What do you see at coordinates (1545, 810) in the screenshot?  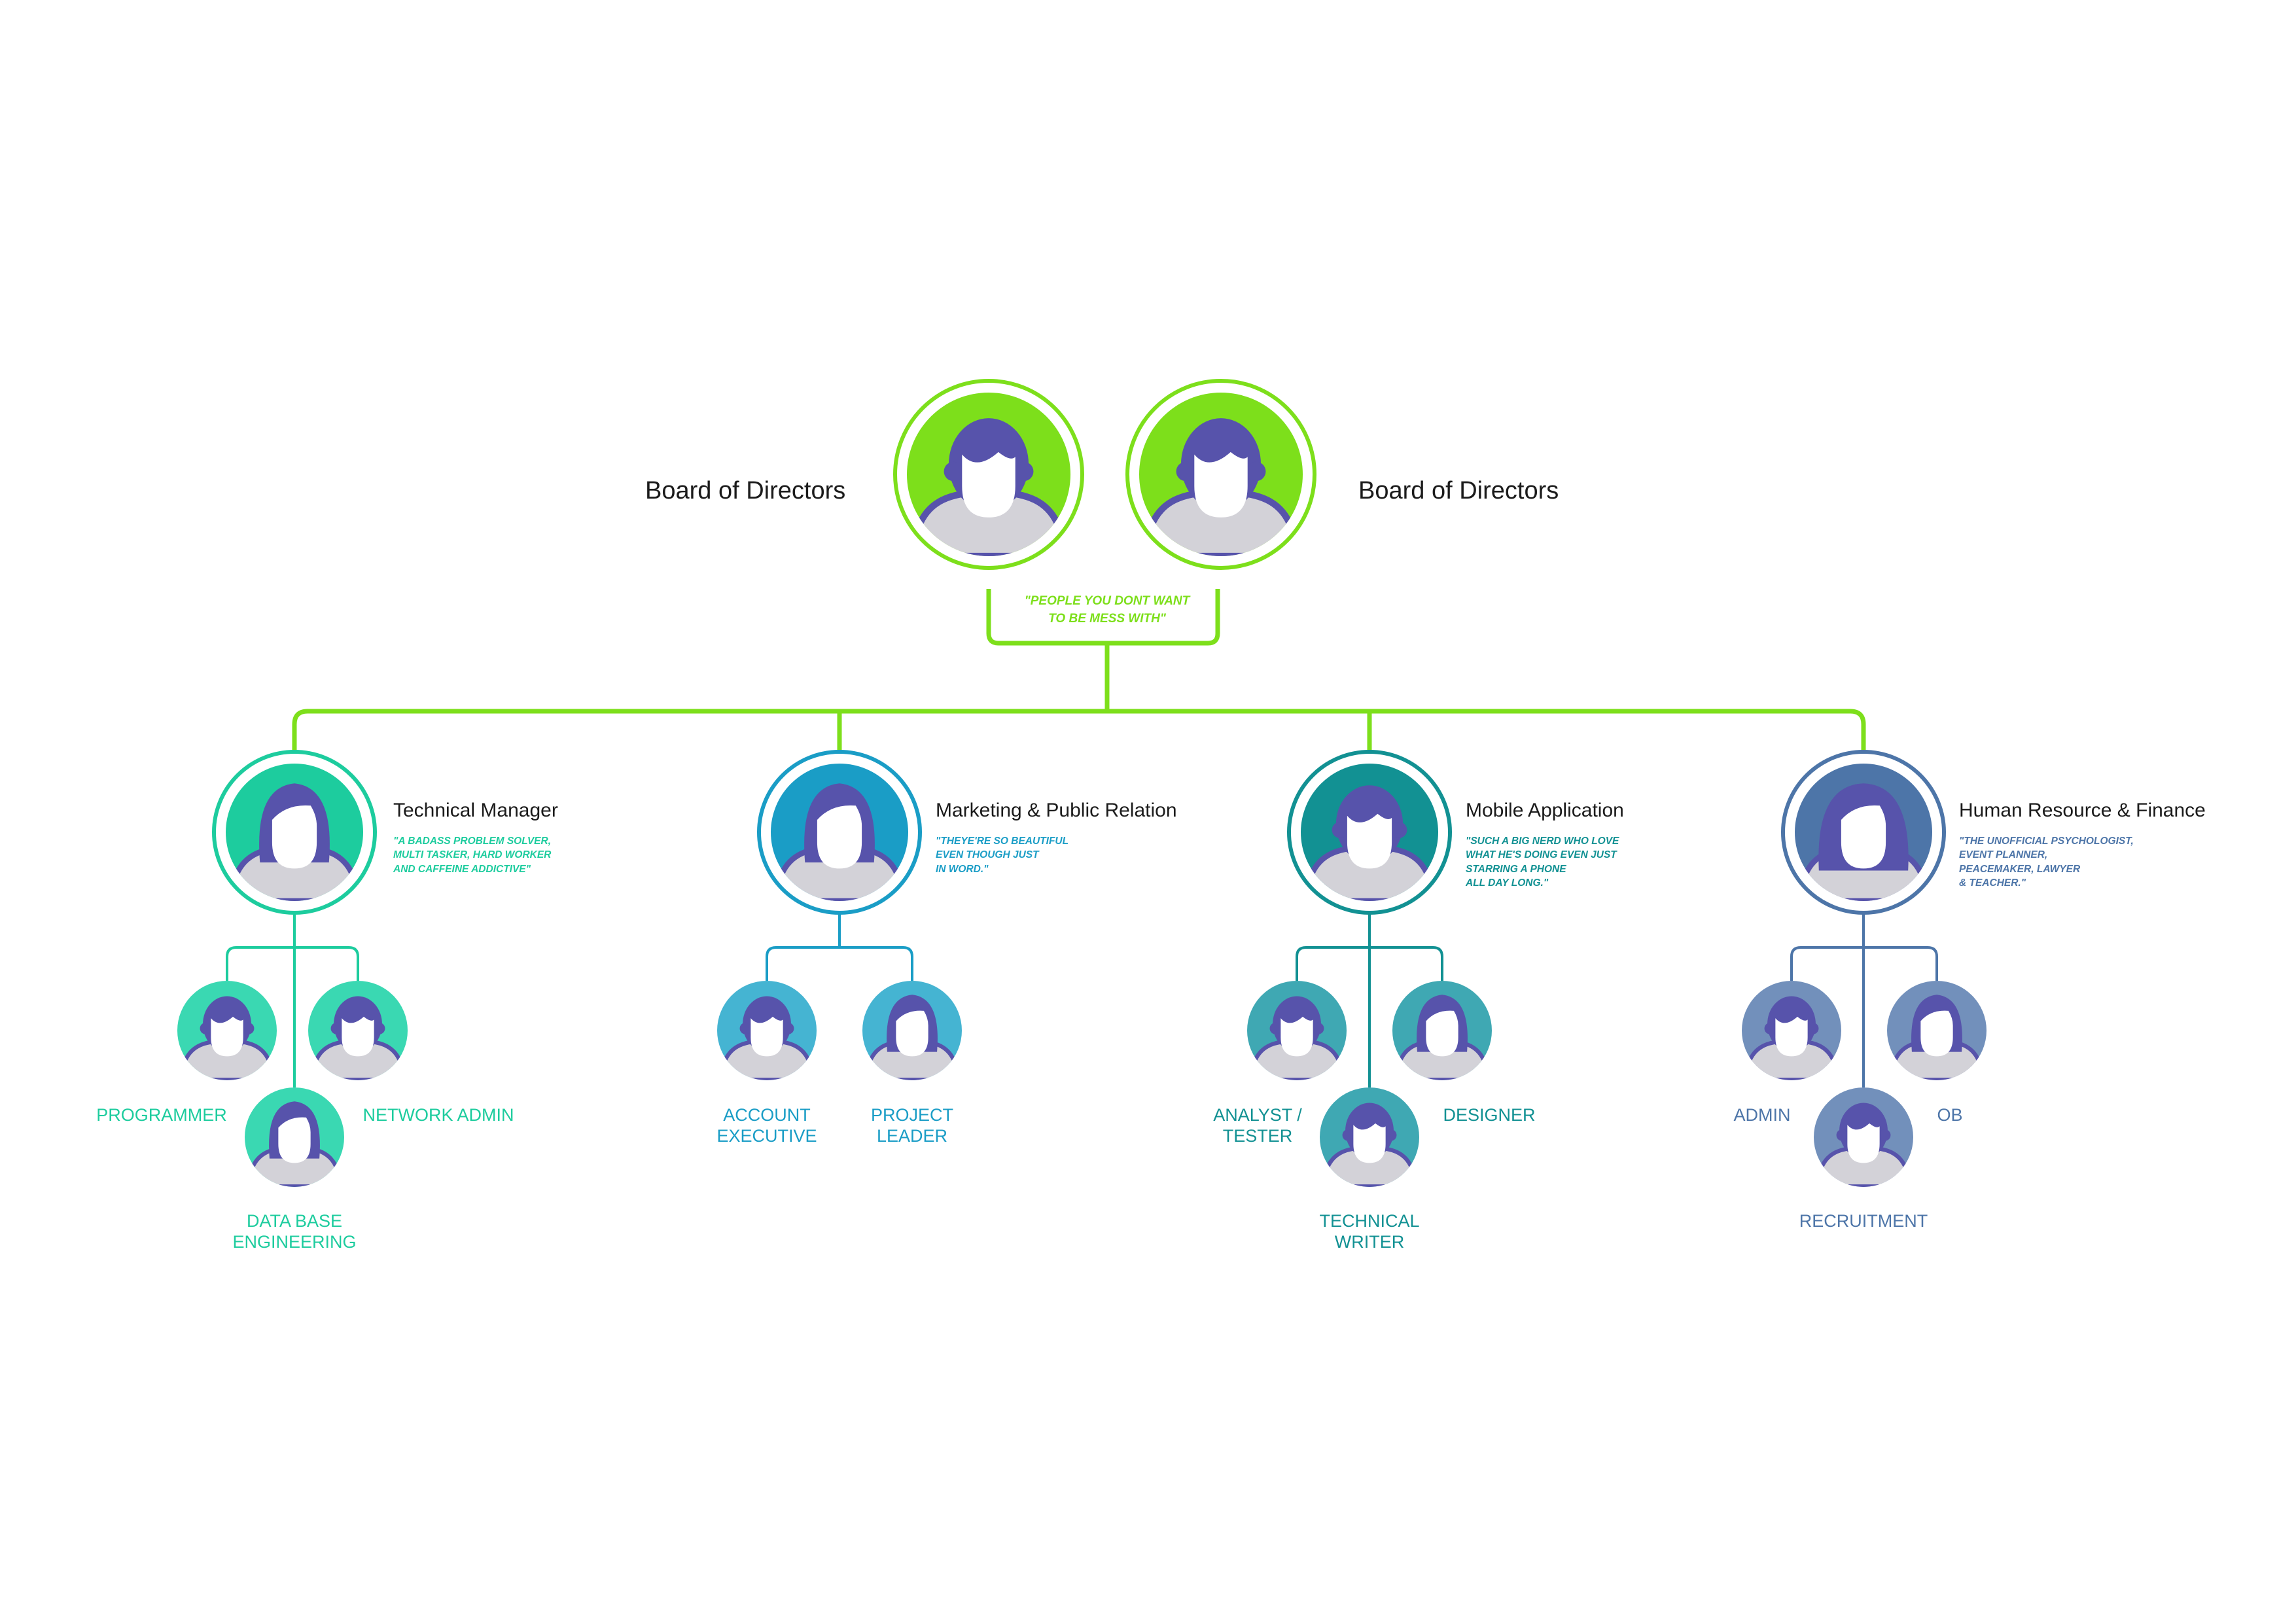 I see `department-title-mobile: Mobile Application` at bounding box center [1545, 810].